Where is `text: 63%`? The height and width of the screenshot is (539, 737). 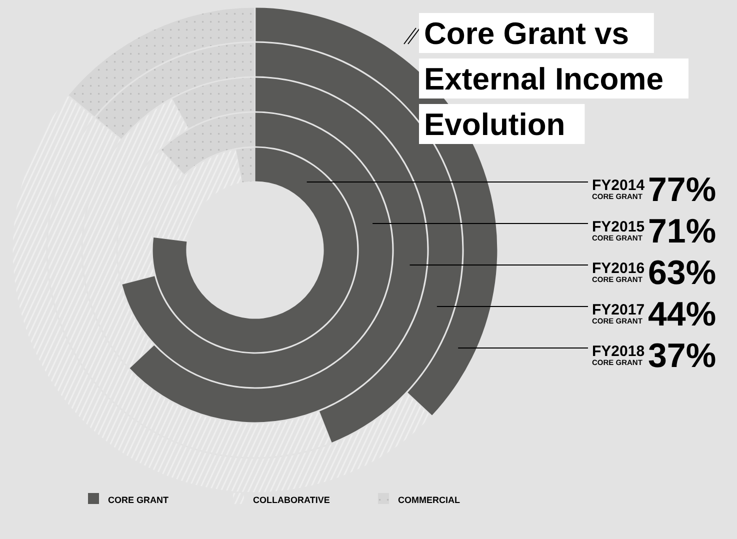 text: 63% is located at coordinates (682, 273).